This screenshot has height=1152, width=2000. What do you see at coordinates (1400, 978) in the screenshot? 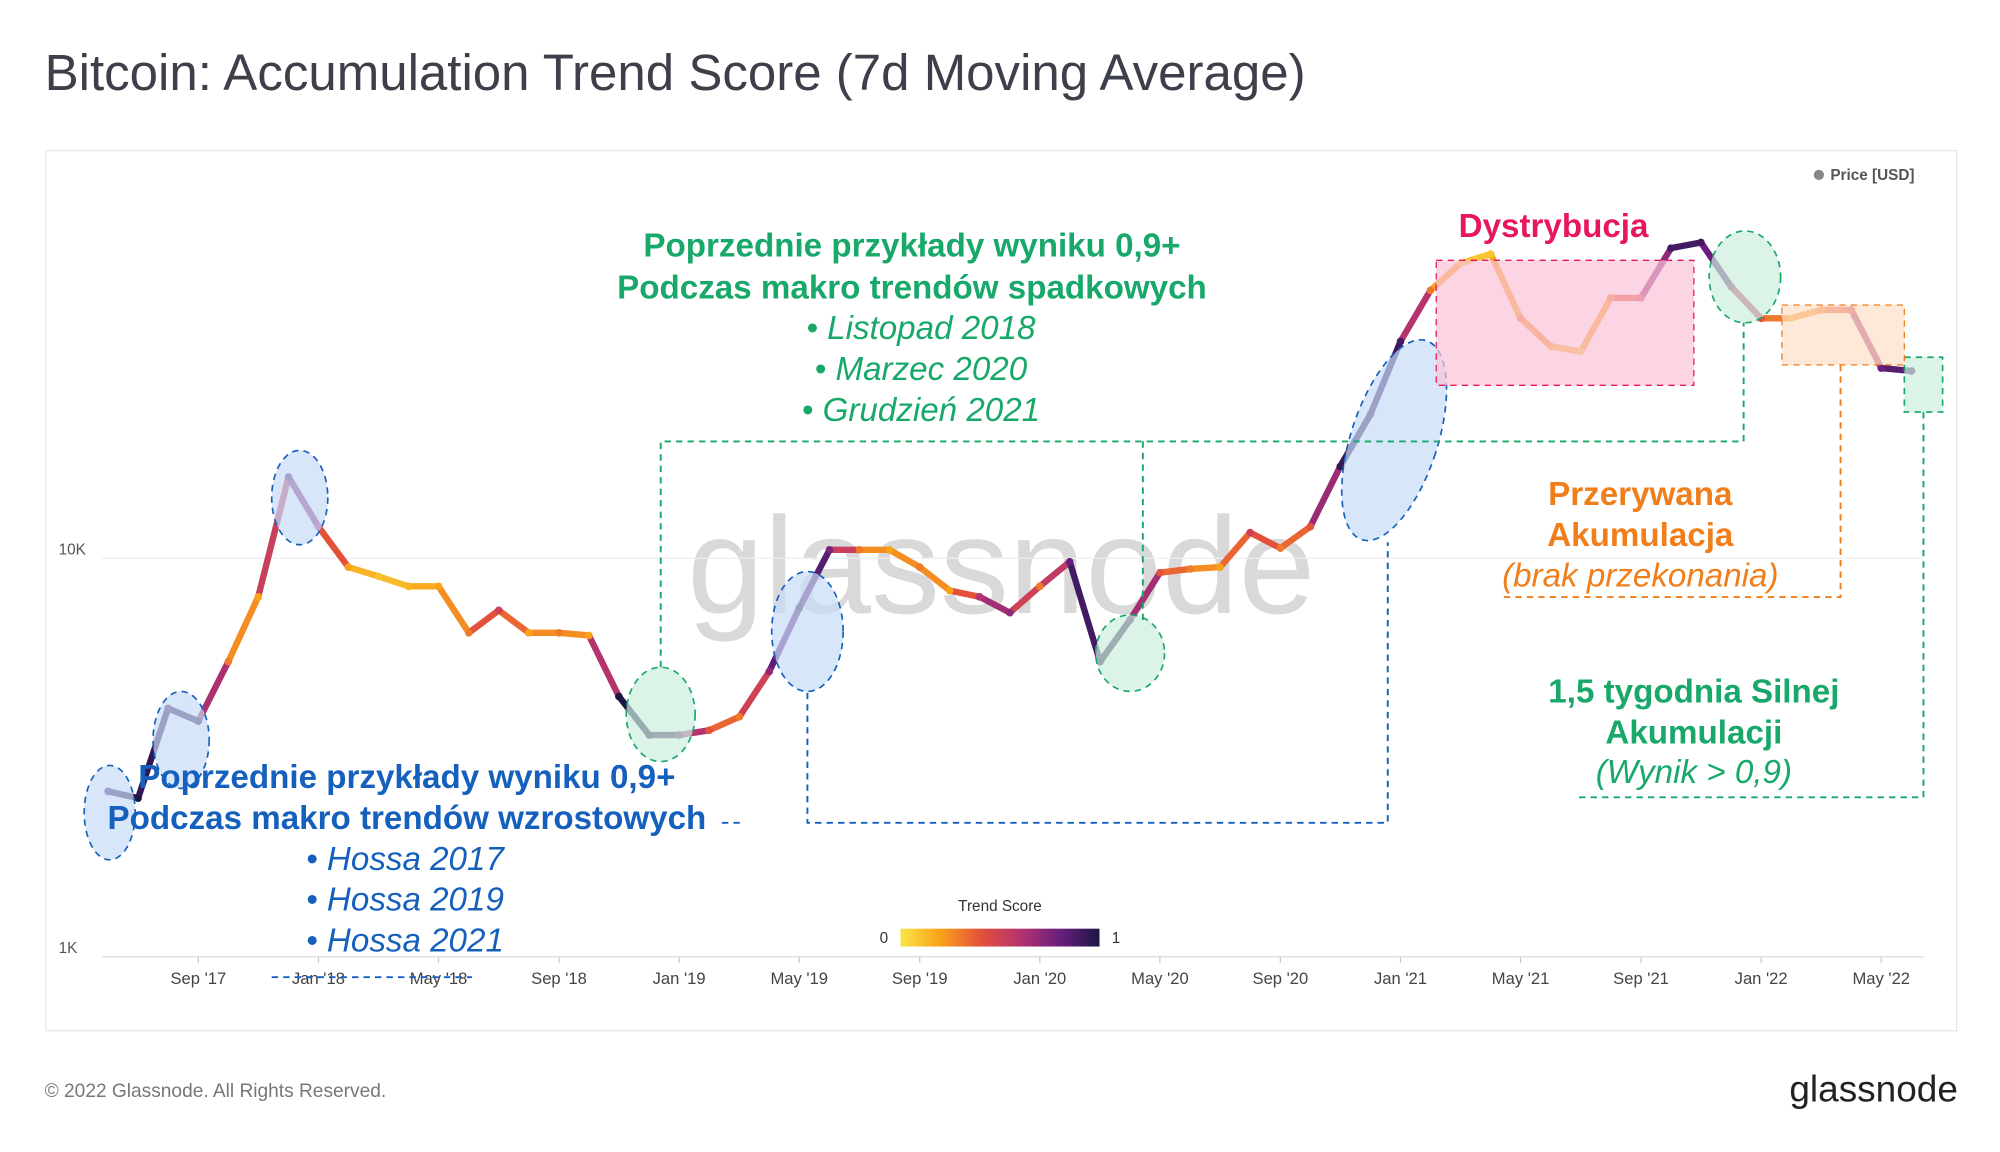
I see `x-tick-label: Jan '21` at bounding box center [1400, 978].